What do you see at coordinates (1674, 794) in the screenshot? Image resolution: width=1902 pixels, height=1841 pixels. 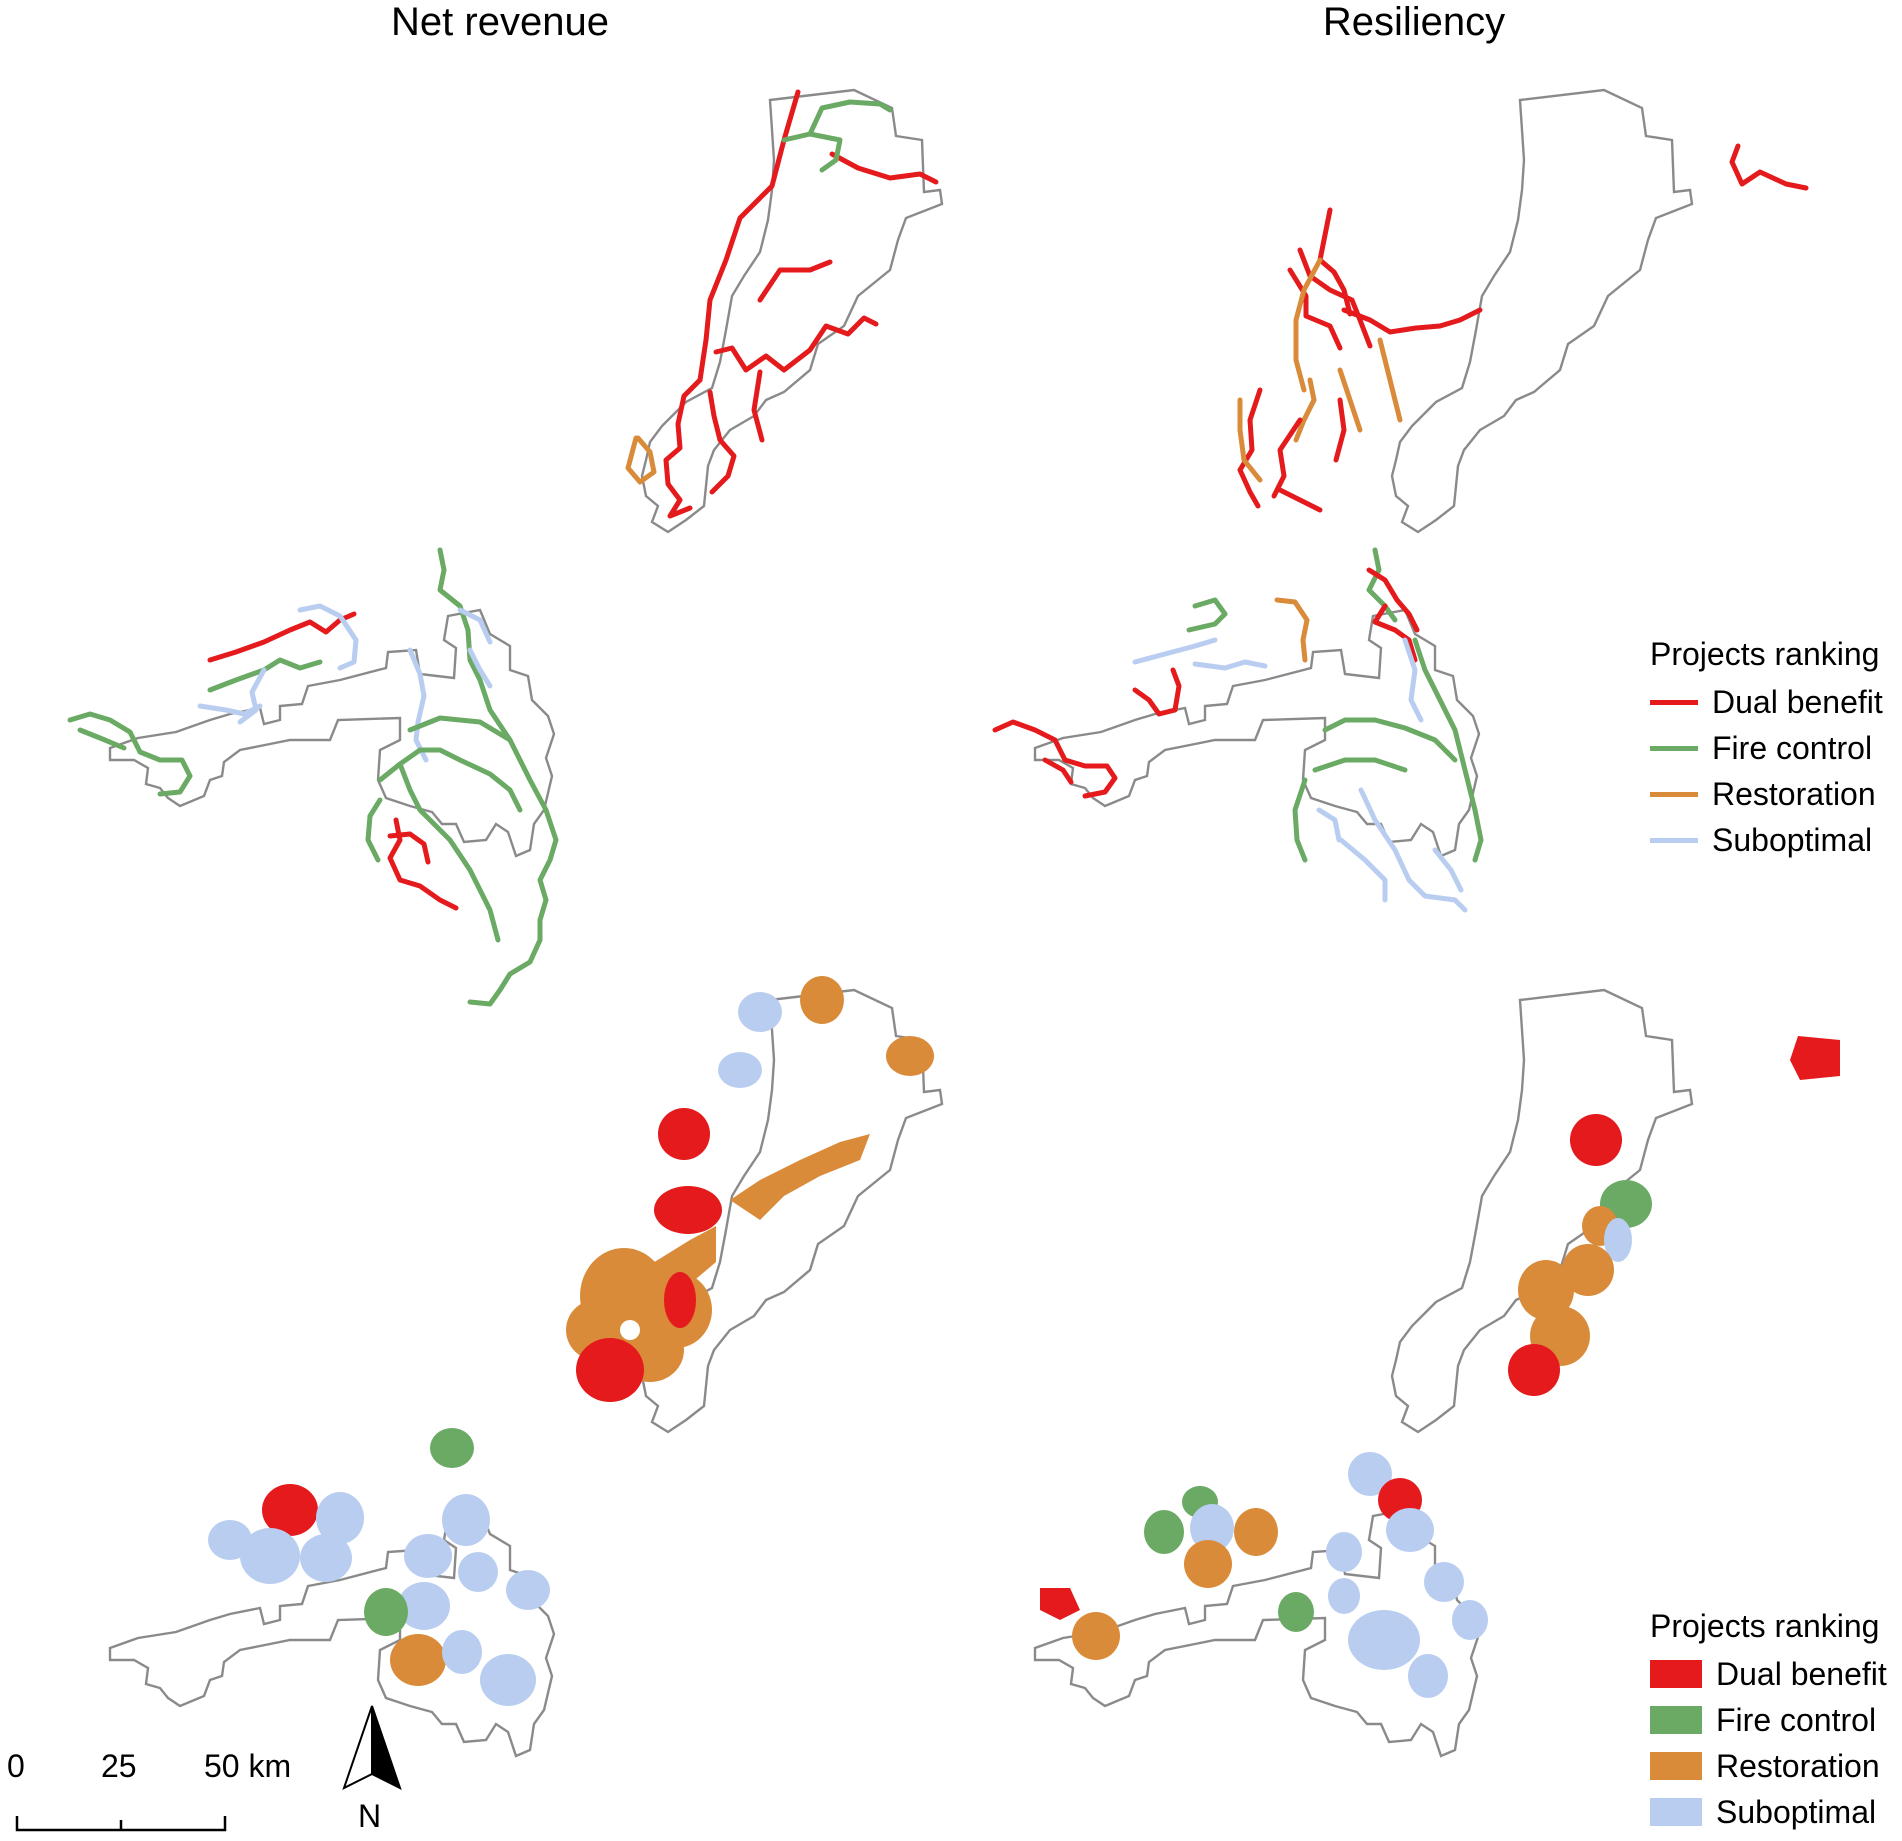 I see `restoration-line-swatch` at bounding box center [1674, 794].